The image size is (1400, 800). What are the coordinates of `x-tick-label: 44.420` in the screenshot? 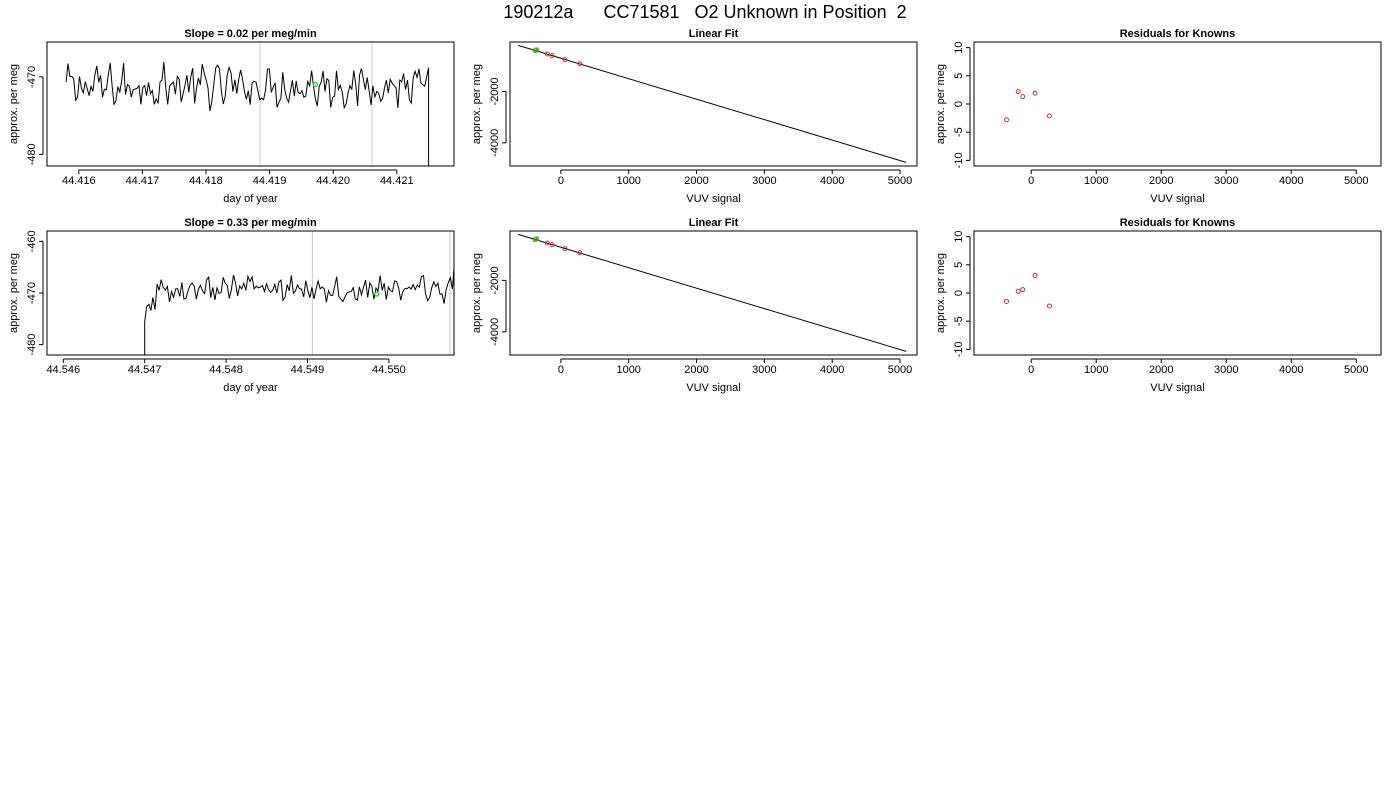 It's located at (333, 181).